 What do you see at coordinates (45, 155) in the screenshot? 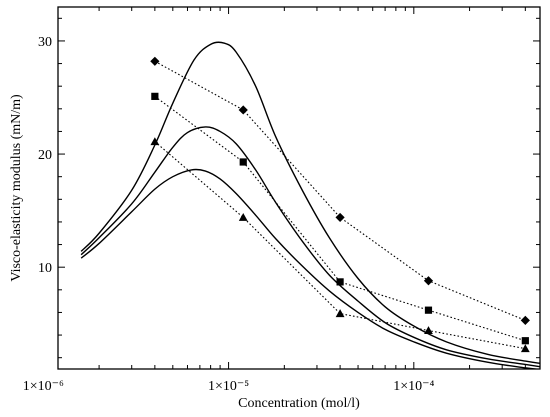
I see `y-tick-label: 20` at bounding box center [45, 155].